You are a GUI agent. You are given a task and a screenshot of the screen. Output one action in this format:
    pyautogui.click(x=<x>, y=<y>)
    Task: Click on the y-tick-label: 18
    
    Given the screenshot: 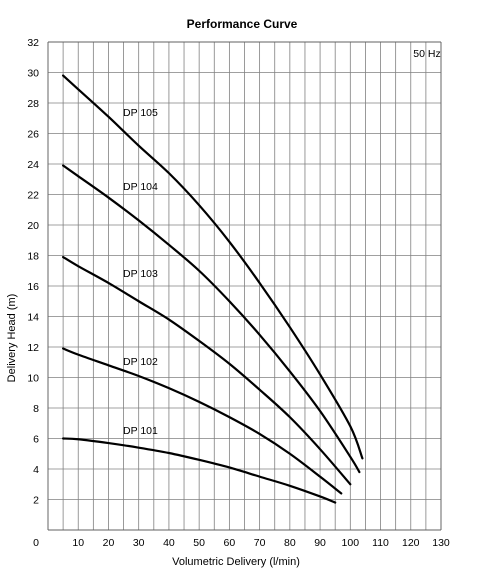 What is the action you would take?
    pyautogui.click(x=33, y=257)
    